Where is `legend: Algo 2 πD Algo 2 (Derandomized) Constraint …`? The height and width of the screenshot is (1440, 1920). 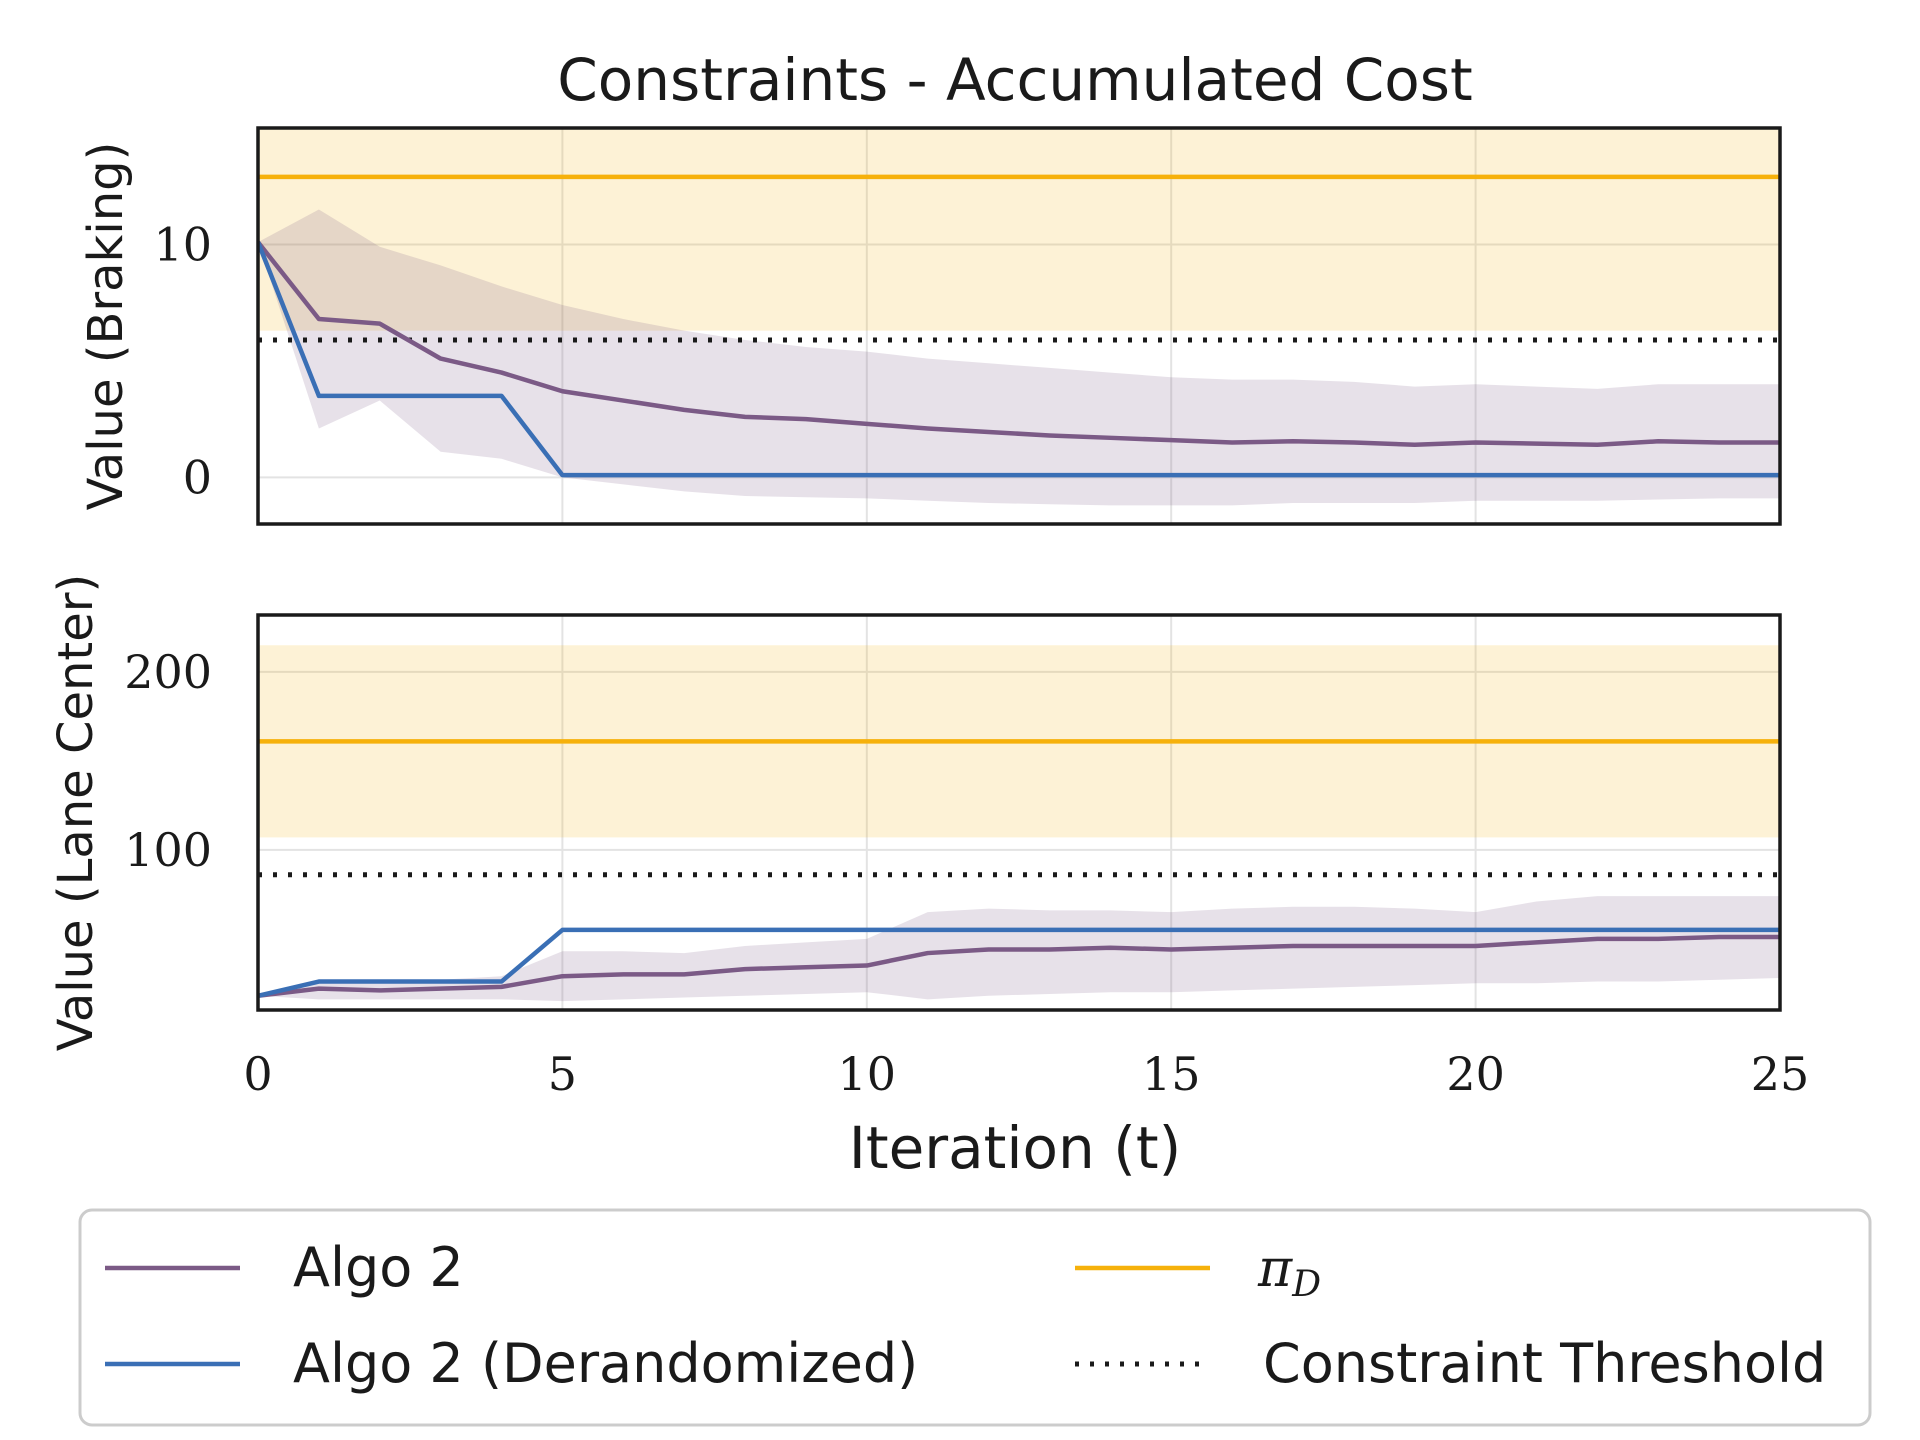
legend: Algo 2 πD Algo 2 (Derandomized) Constraint … is located at coordinates (975, 1317).